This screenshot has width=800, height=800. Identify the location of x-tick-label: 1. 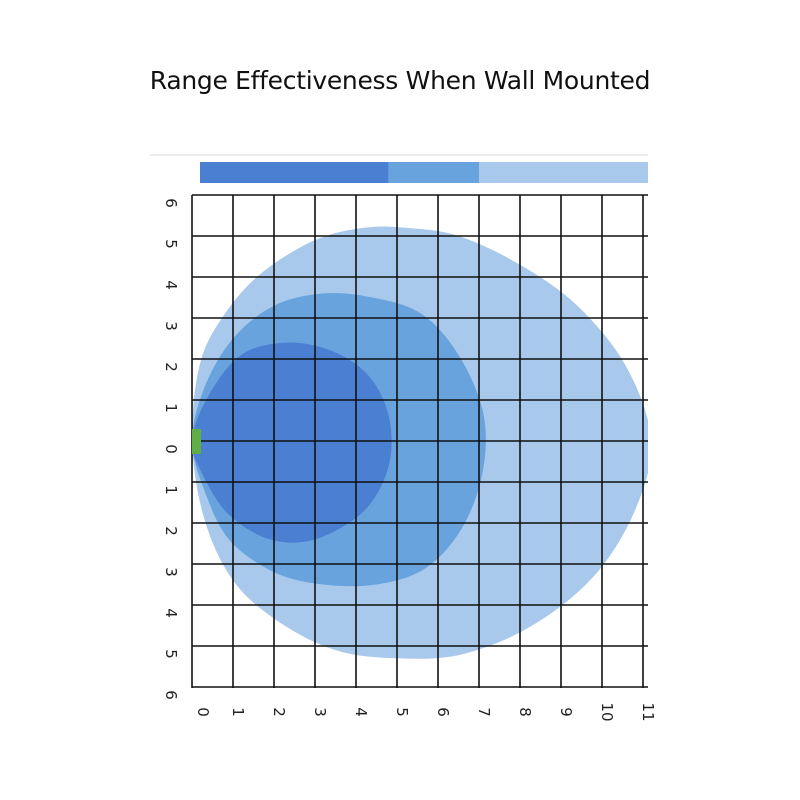
(238, 712).